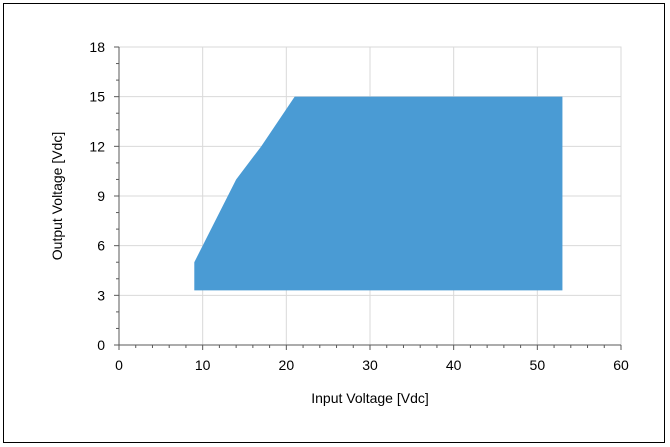 Image resolution: width=670 pixels, height=447 pixels. What do you see at coordinates (101, 196) in the screenshot?
I see `y-tick-label: 9` at bounding box center [101, 196].